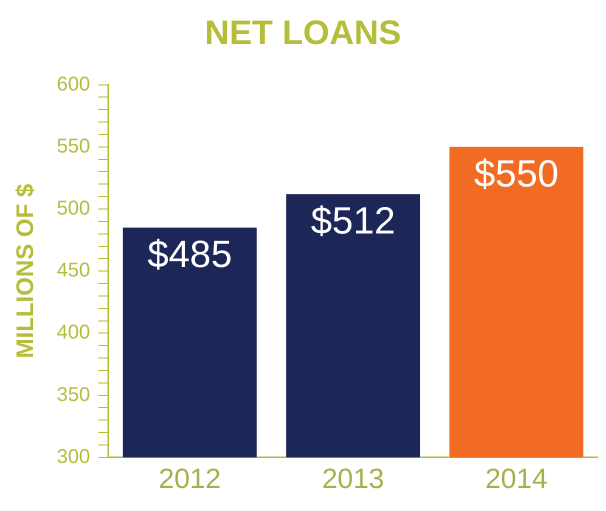 The width and height of the screenshot is (606, 511). What do you see at coordinates (73, 209) in the screenshot?
I see `y-tick-label: 500` at bounding box center [73, 209].